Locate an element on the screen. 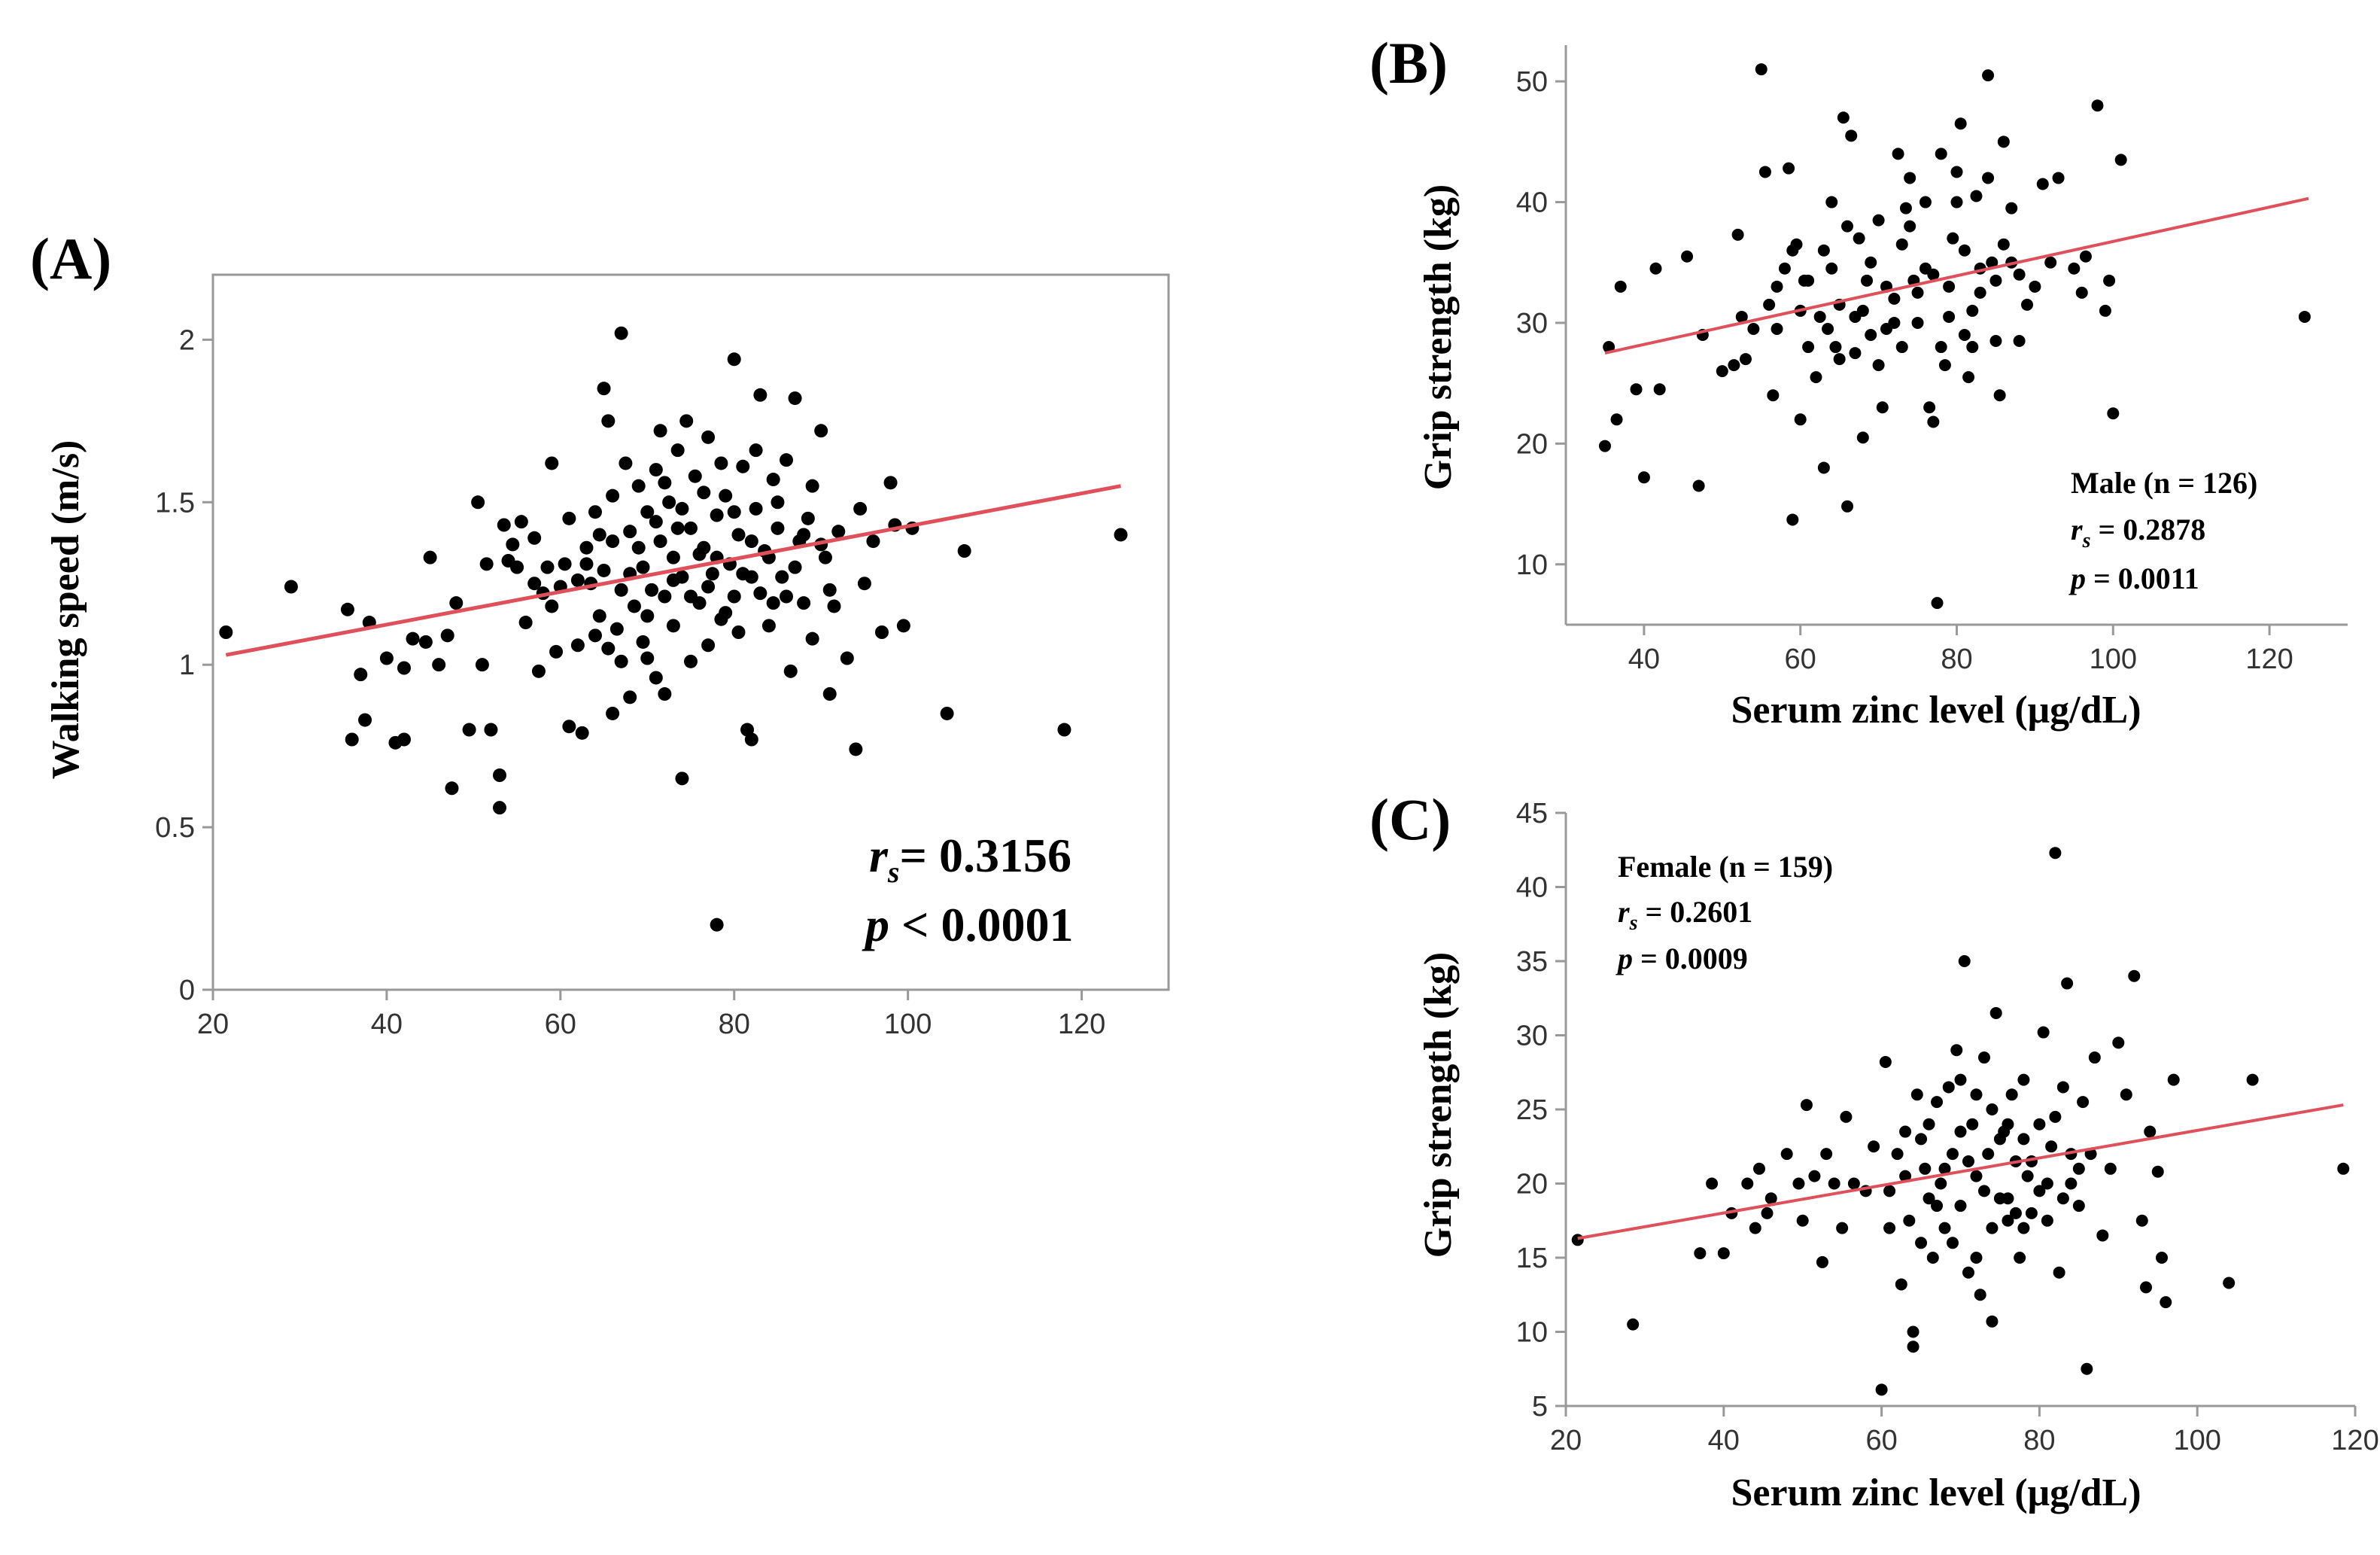 Image resolution: width=2380 pixels, height=1555 pixels. panel-c-x-tick-label: 20 is located at coordinates (1566, 1440).